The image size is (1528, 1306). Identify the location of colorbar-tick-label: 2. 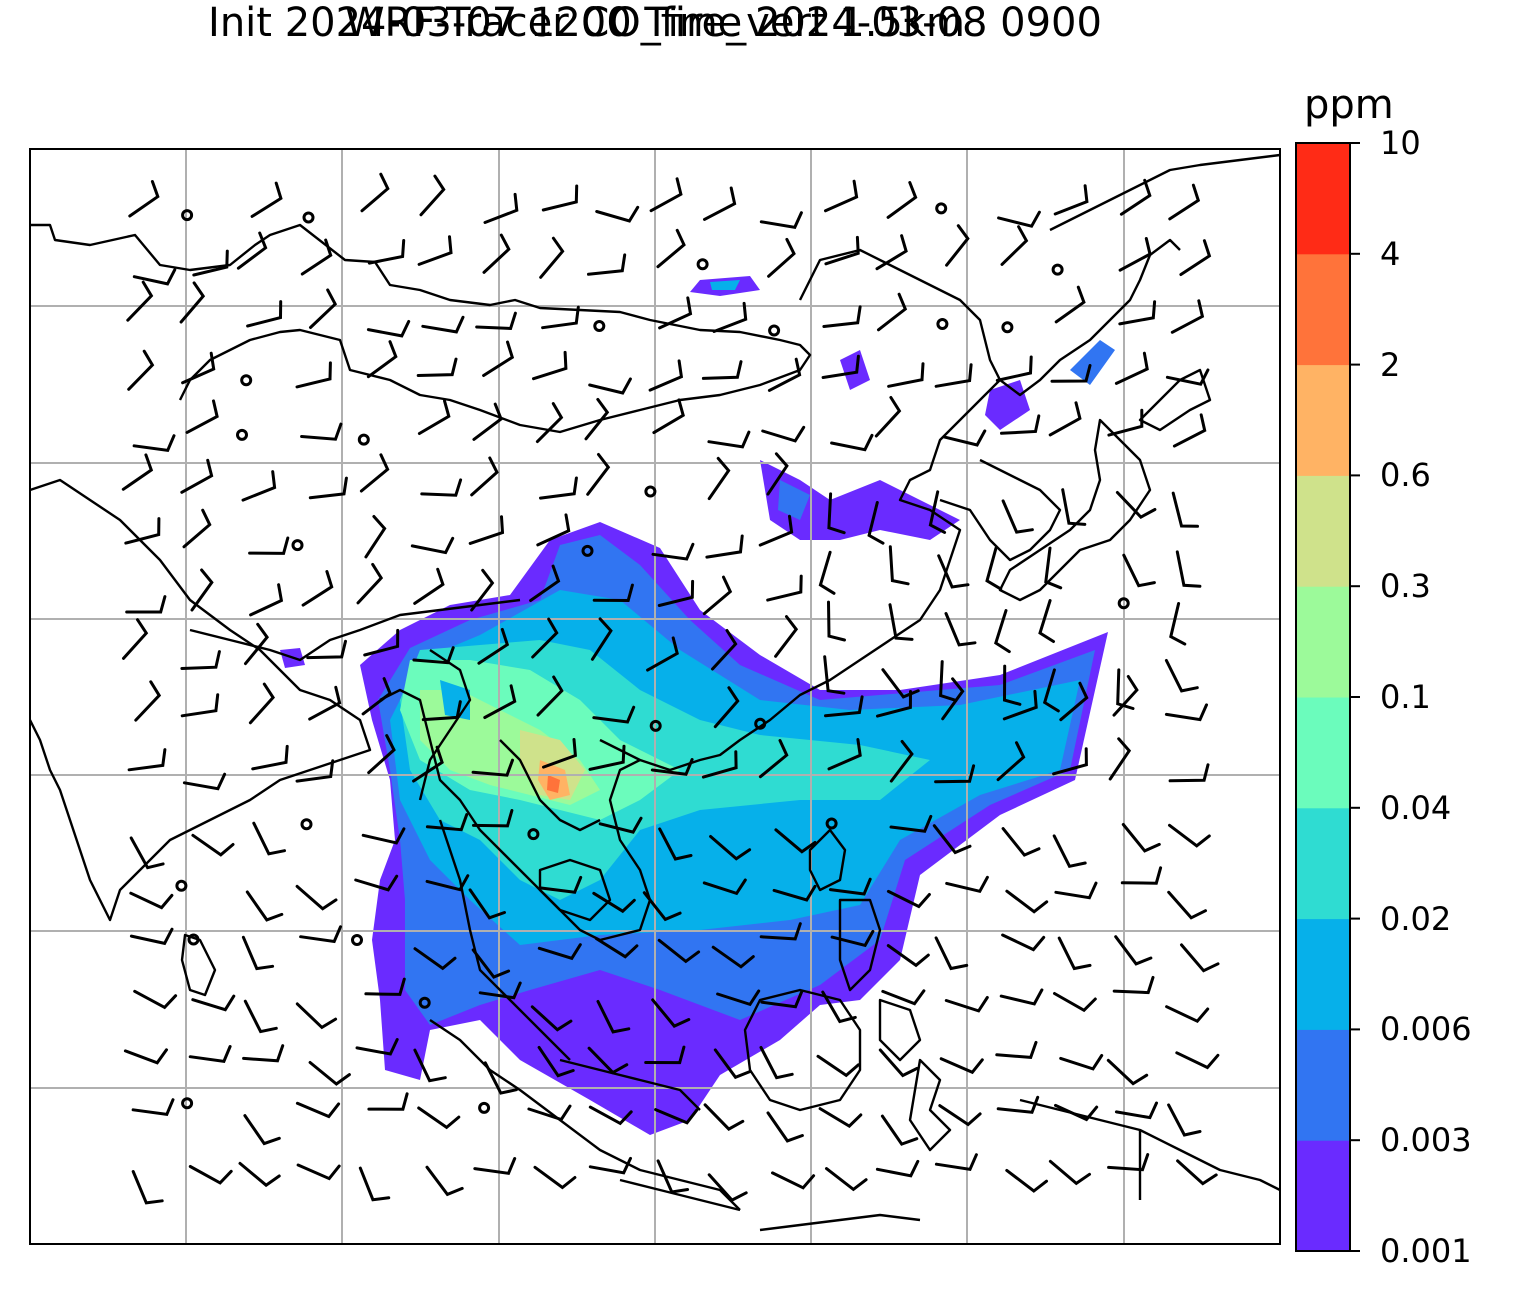
(1390, 364).